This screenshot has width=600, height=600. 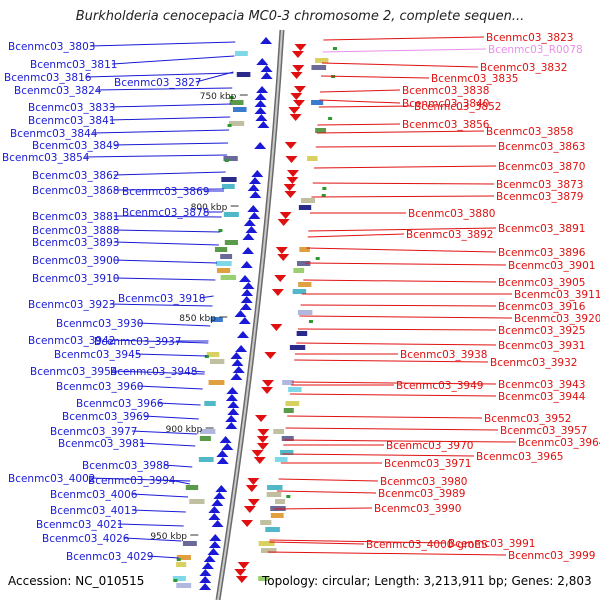 What do you see at coordinates (529, 132) in the screenshot?
I see `right-gene-label: Bcenmc03_3858` at bounding box center [529, 132].